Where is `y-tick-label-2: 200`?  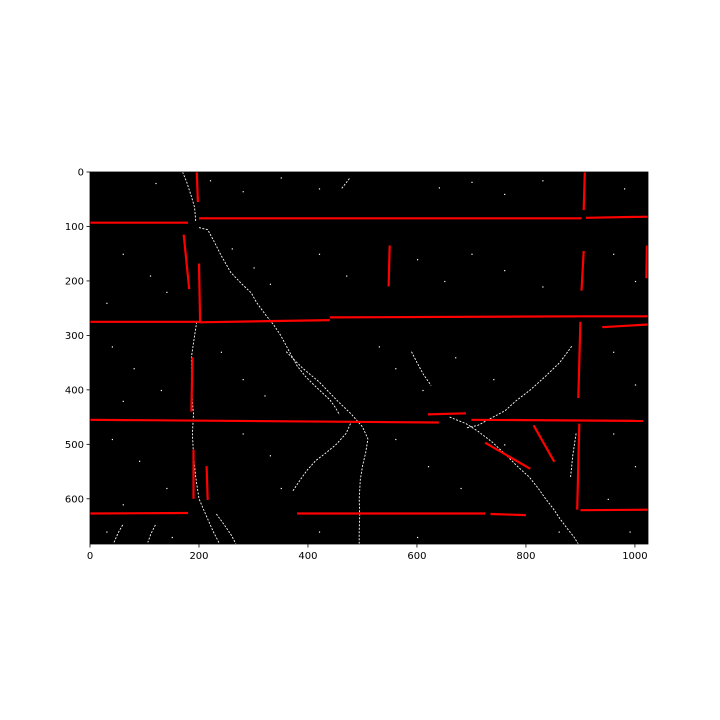
y-tick-label-2: 200 is located at coordinates (74, 281).